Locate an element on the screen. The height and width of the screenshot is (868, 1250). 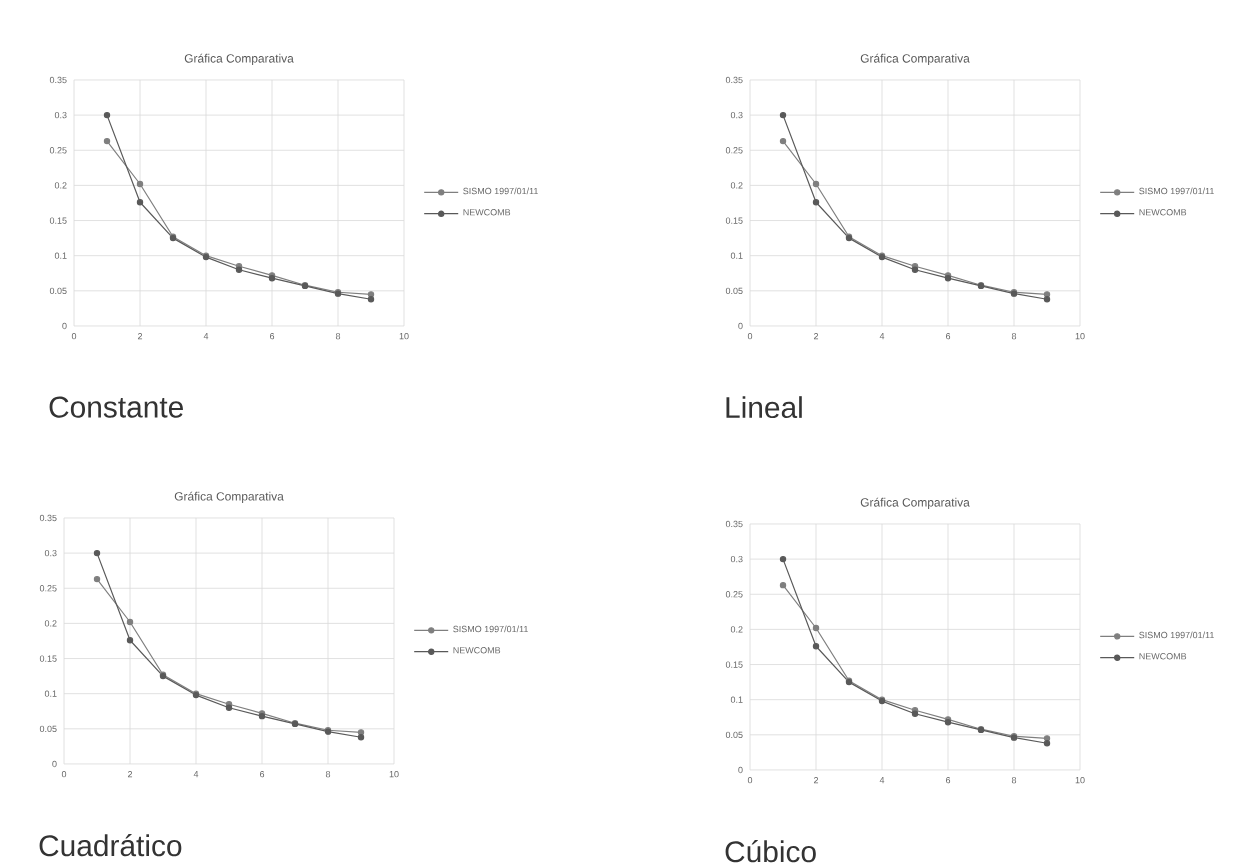
text: Constante is located at coordinates (116, 407).